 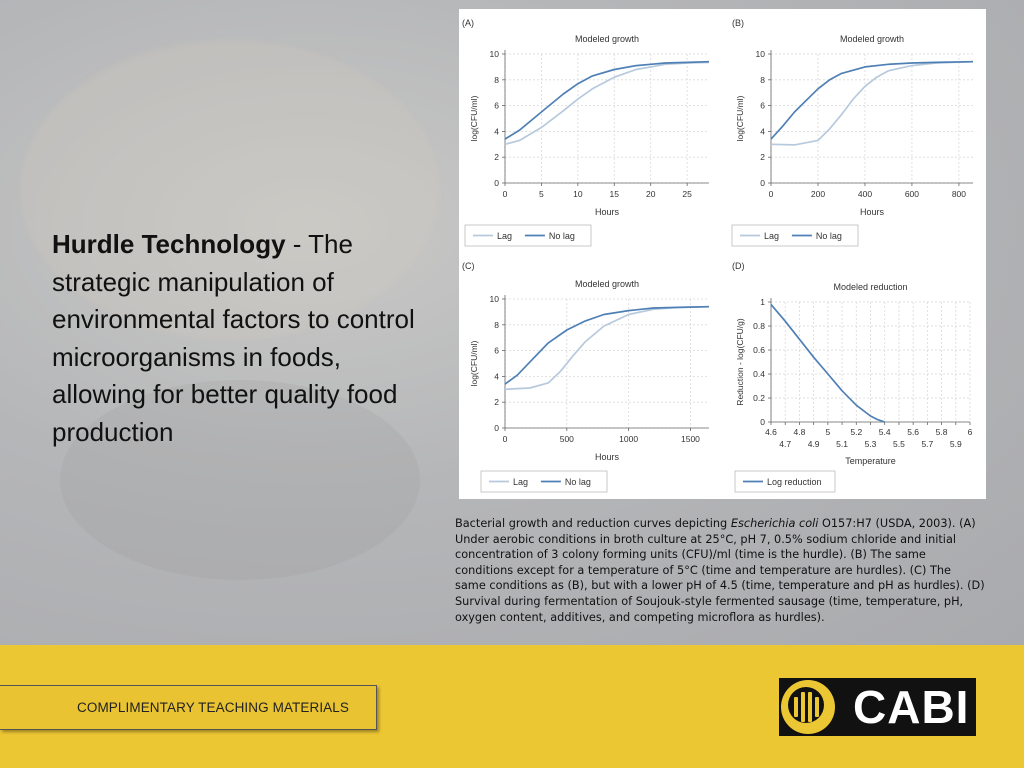 What do you see at coordinates (774, 523) in the screenshot?
I see `caption-species: Escherichia coli` at bounding box center [774, 523].